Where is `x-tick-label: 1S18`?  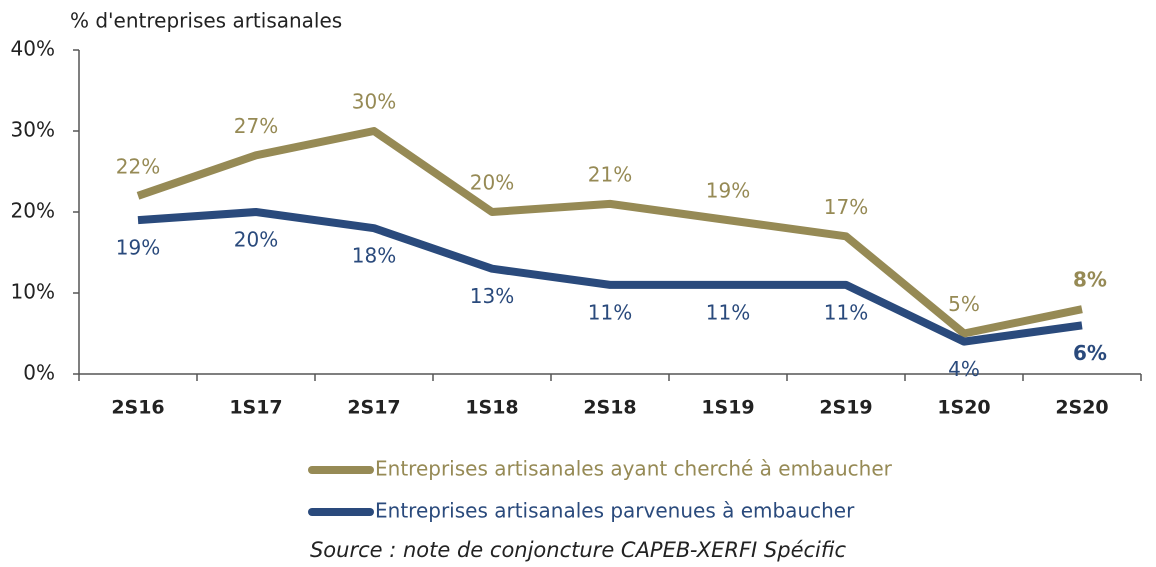
x-tick-label: 1S18 is located at coordinates (491, 408).